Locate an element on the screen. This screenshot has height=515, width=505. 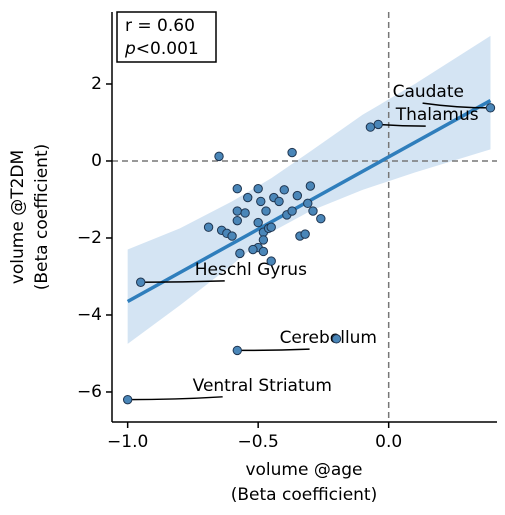
stats-p: p<0.001 is located at coordinates (161, 49).